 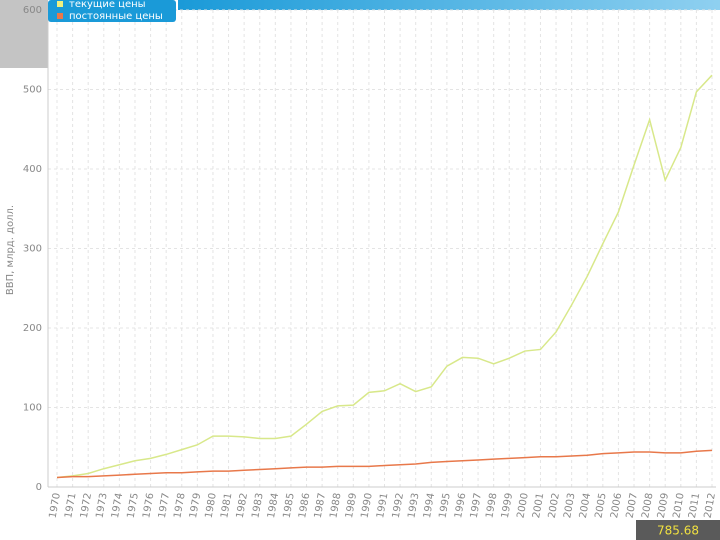 I want to click on x-tick-label: 1973, so click(x=101, y=505).